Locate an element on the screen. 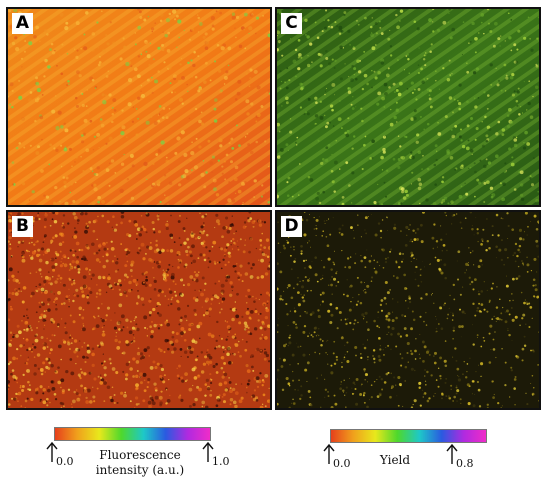 The image size is (550, 488). panel-label-a: A is located at coordinates (22, 23).